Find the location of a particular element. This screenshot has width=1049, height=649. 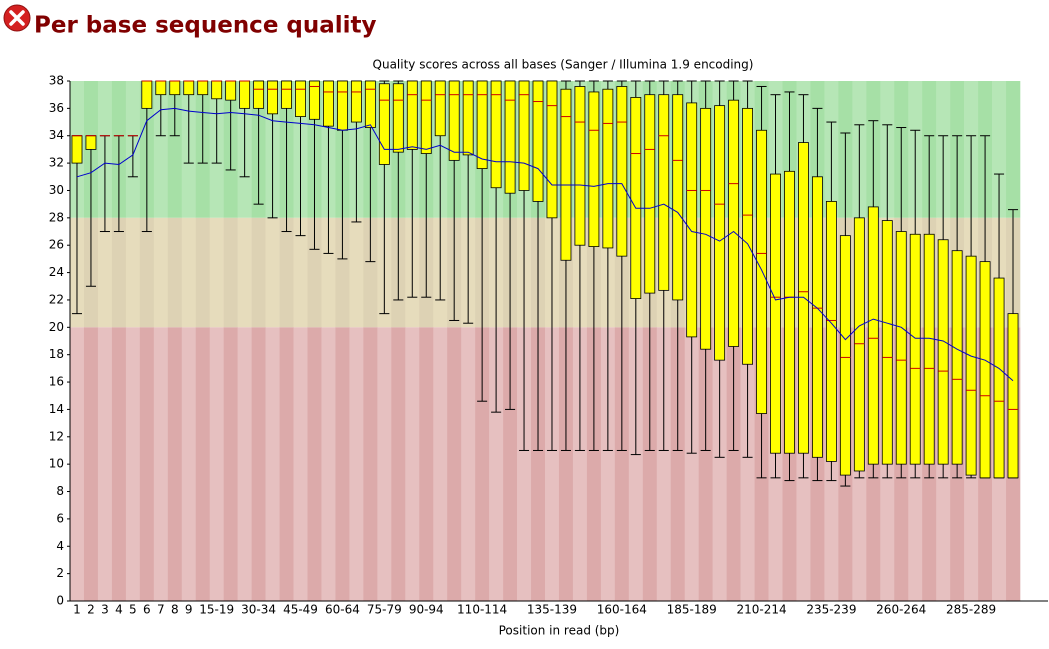

x-tick-label: 185-189 is located at coordinates (692, 610).